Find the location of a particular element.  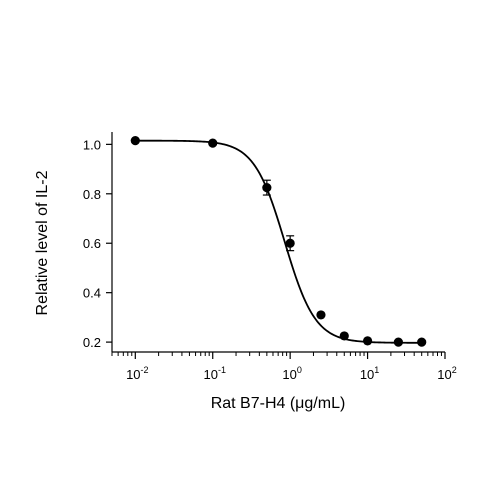

x-tick-label: 10⁻¹ is located at coordinates (214, 373).